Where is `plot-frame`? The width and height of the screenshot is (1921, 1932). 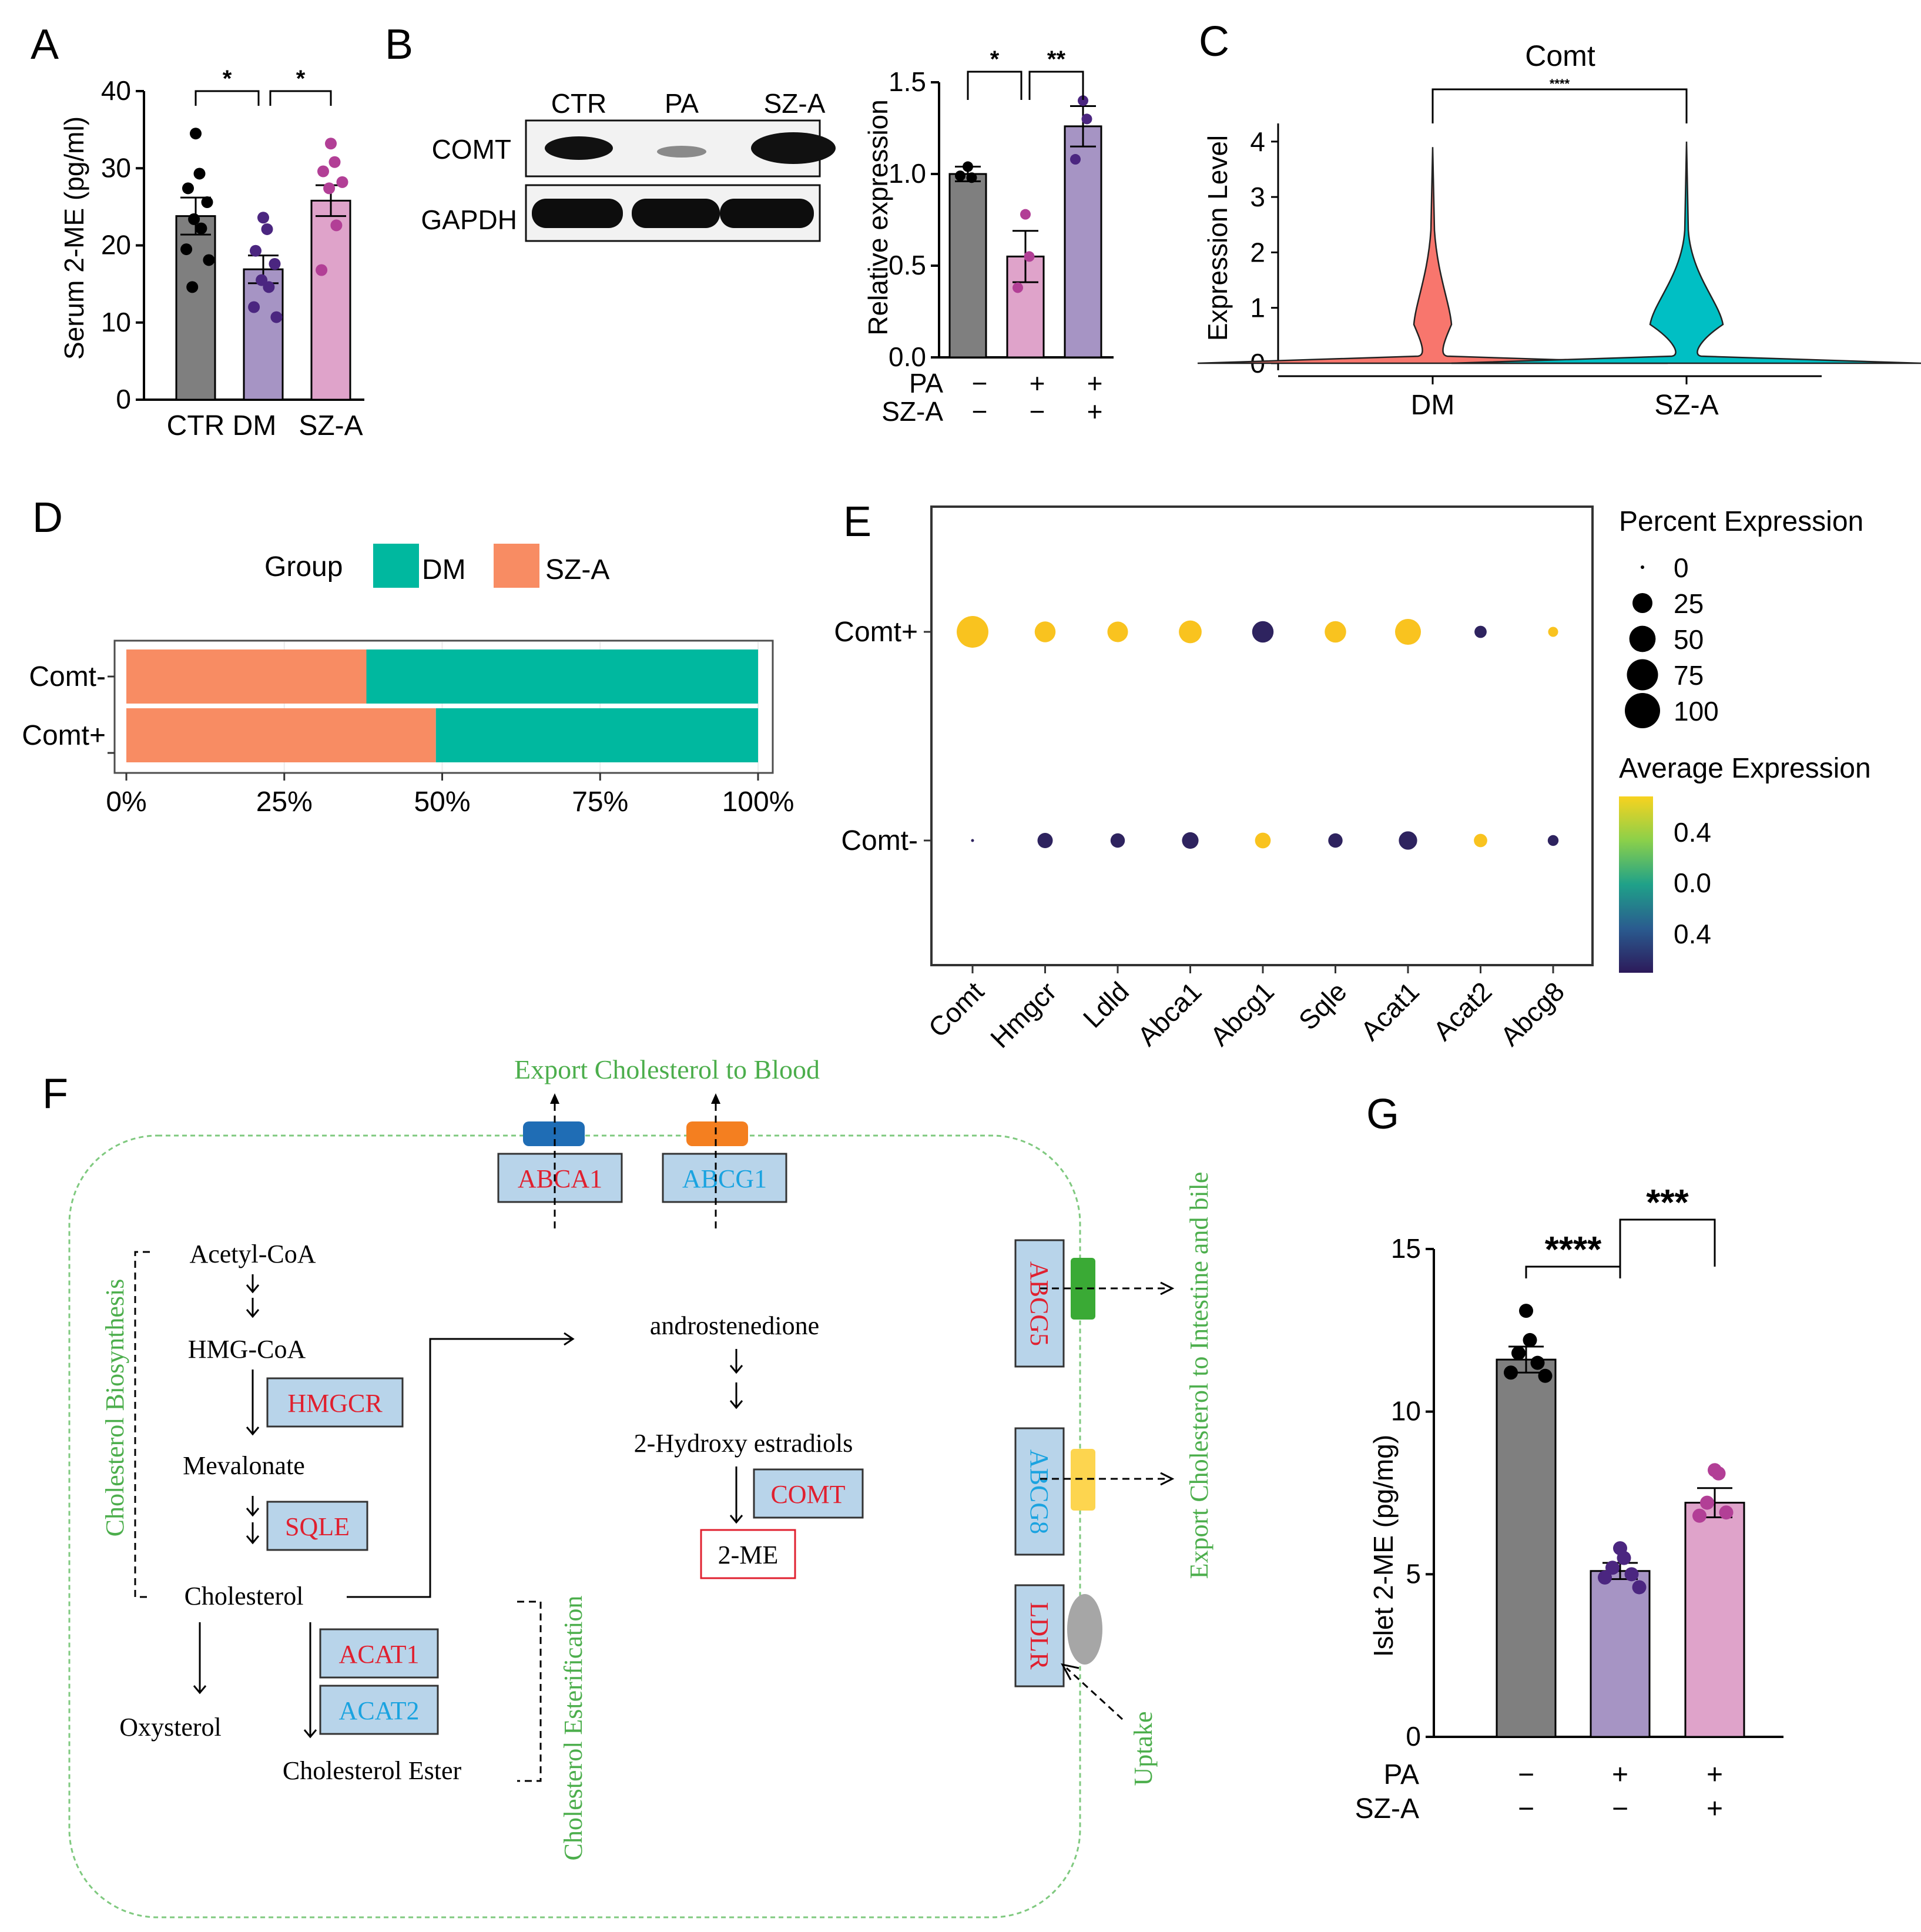 plot-frame is located at coordinates (1262, 735).